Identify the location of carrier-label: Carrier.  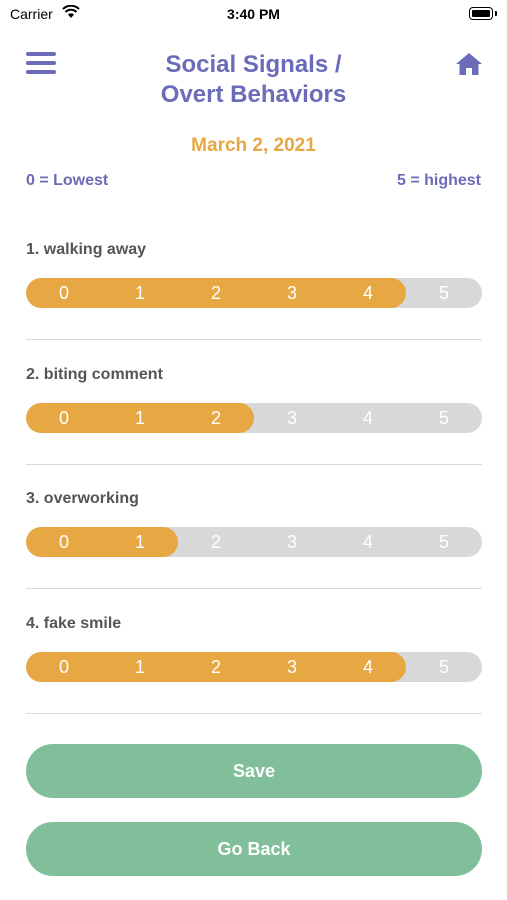
(31, 14).